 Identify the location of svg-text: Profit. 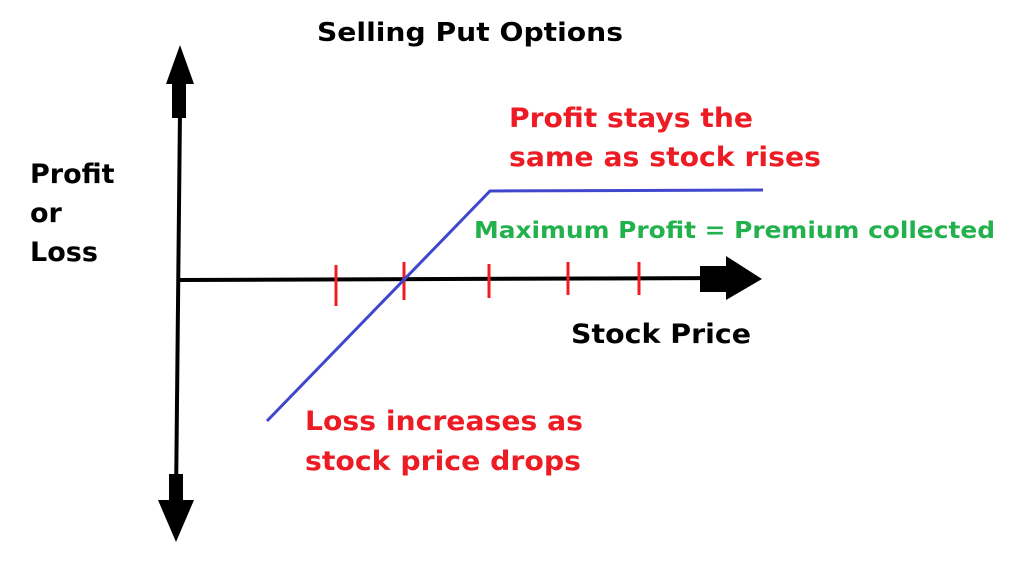
(72, 174).